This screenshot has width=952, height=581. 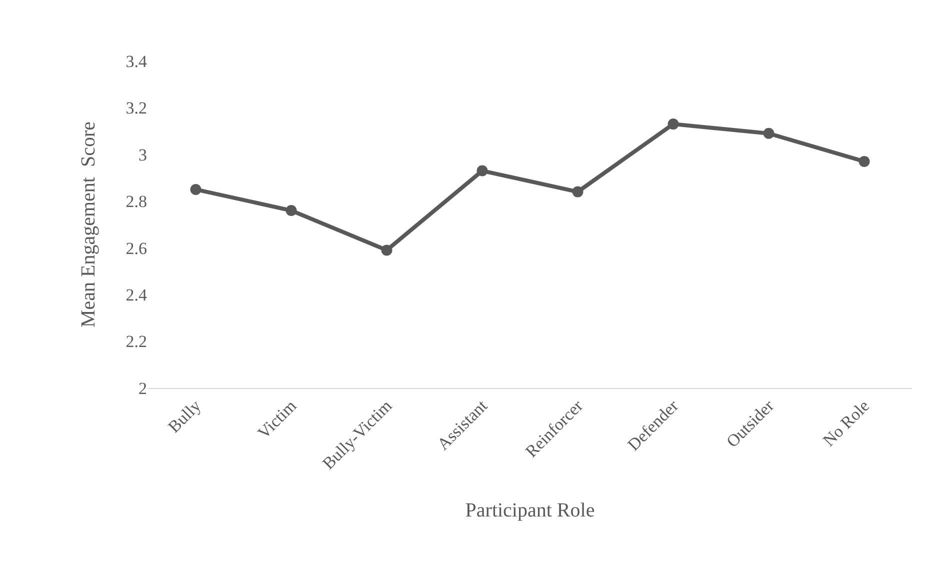 I want to click on y-tick-label: 3.2, so click(x=136, y=108).